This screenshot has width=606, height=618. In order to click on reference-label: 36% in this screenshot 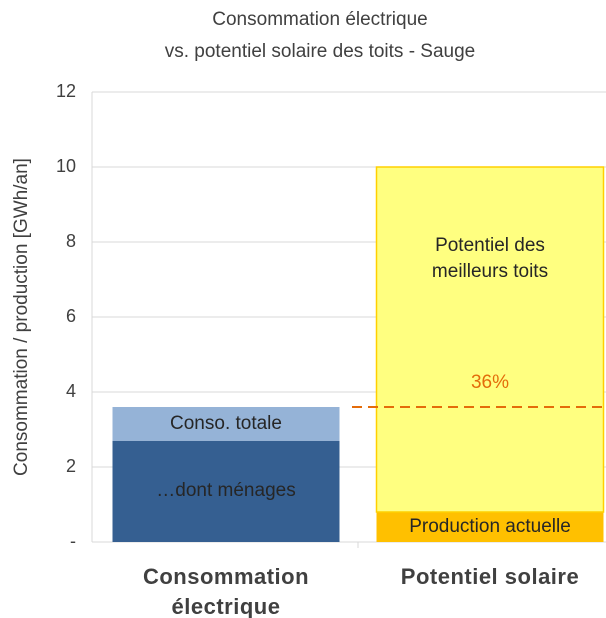, I will do `click(490, 382)`.